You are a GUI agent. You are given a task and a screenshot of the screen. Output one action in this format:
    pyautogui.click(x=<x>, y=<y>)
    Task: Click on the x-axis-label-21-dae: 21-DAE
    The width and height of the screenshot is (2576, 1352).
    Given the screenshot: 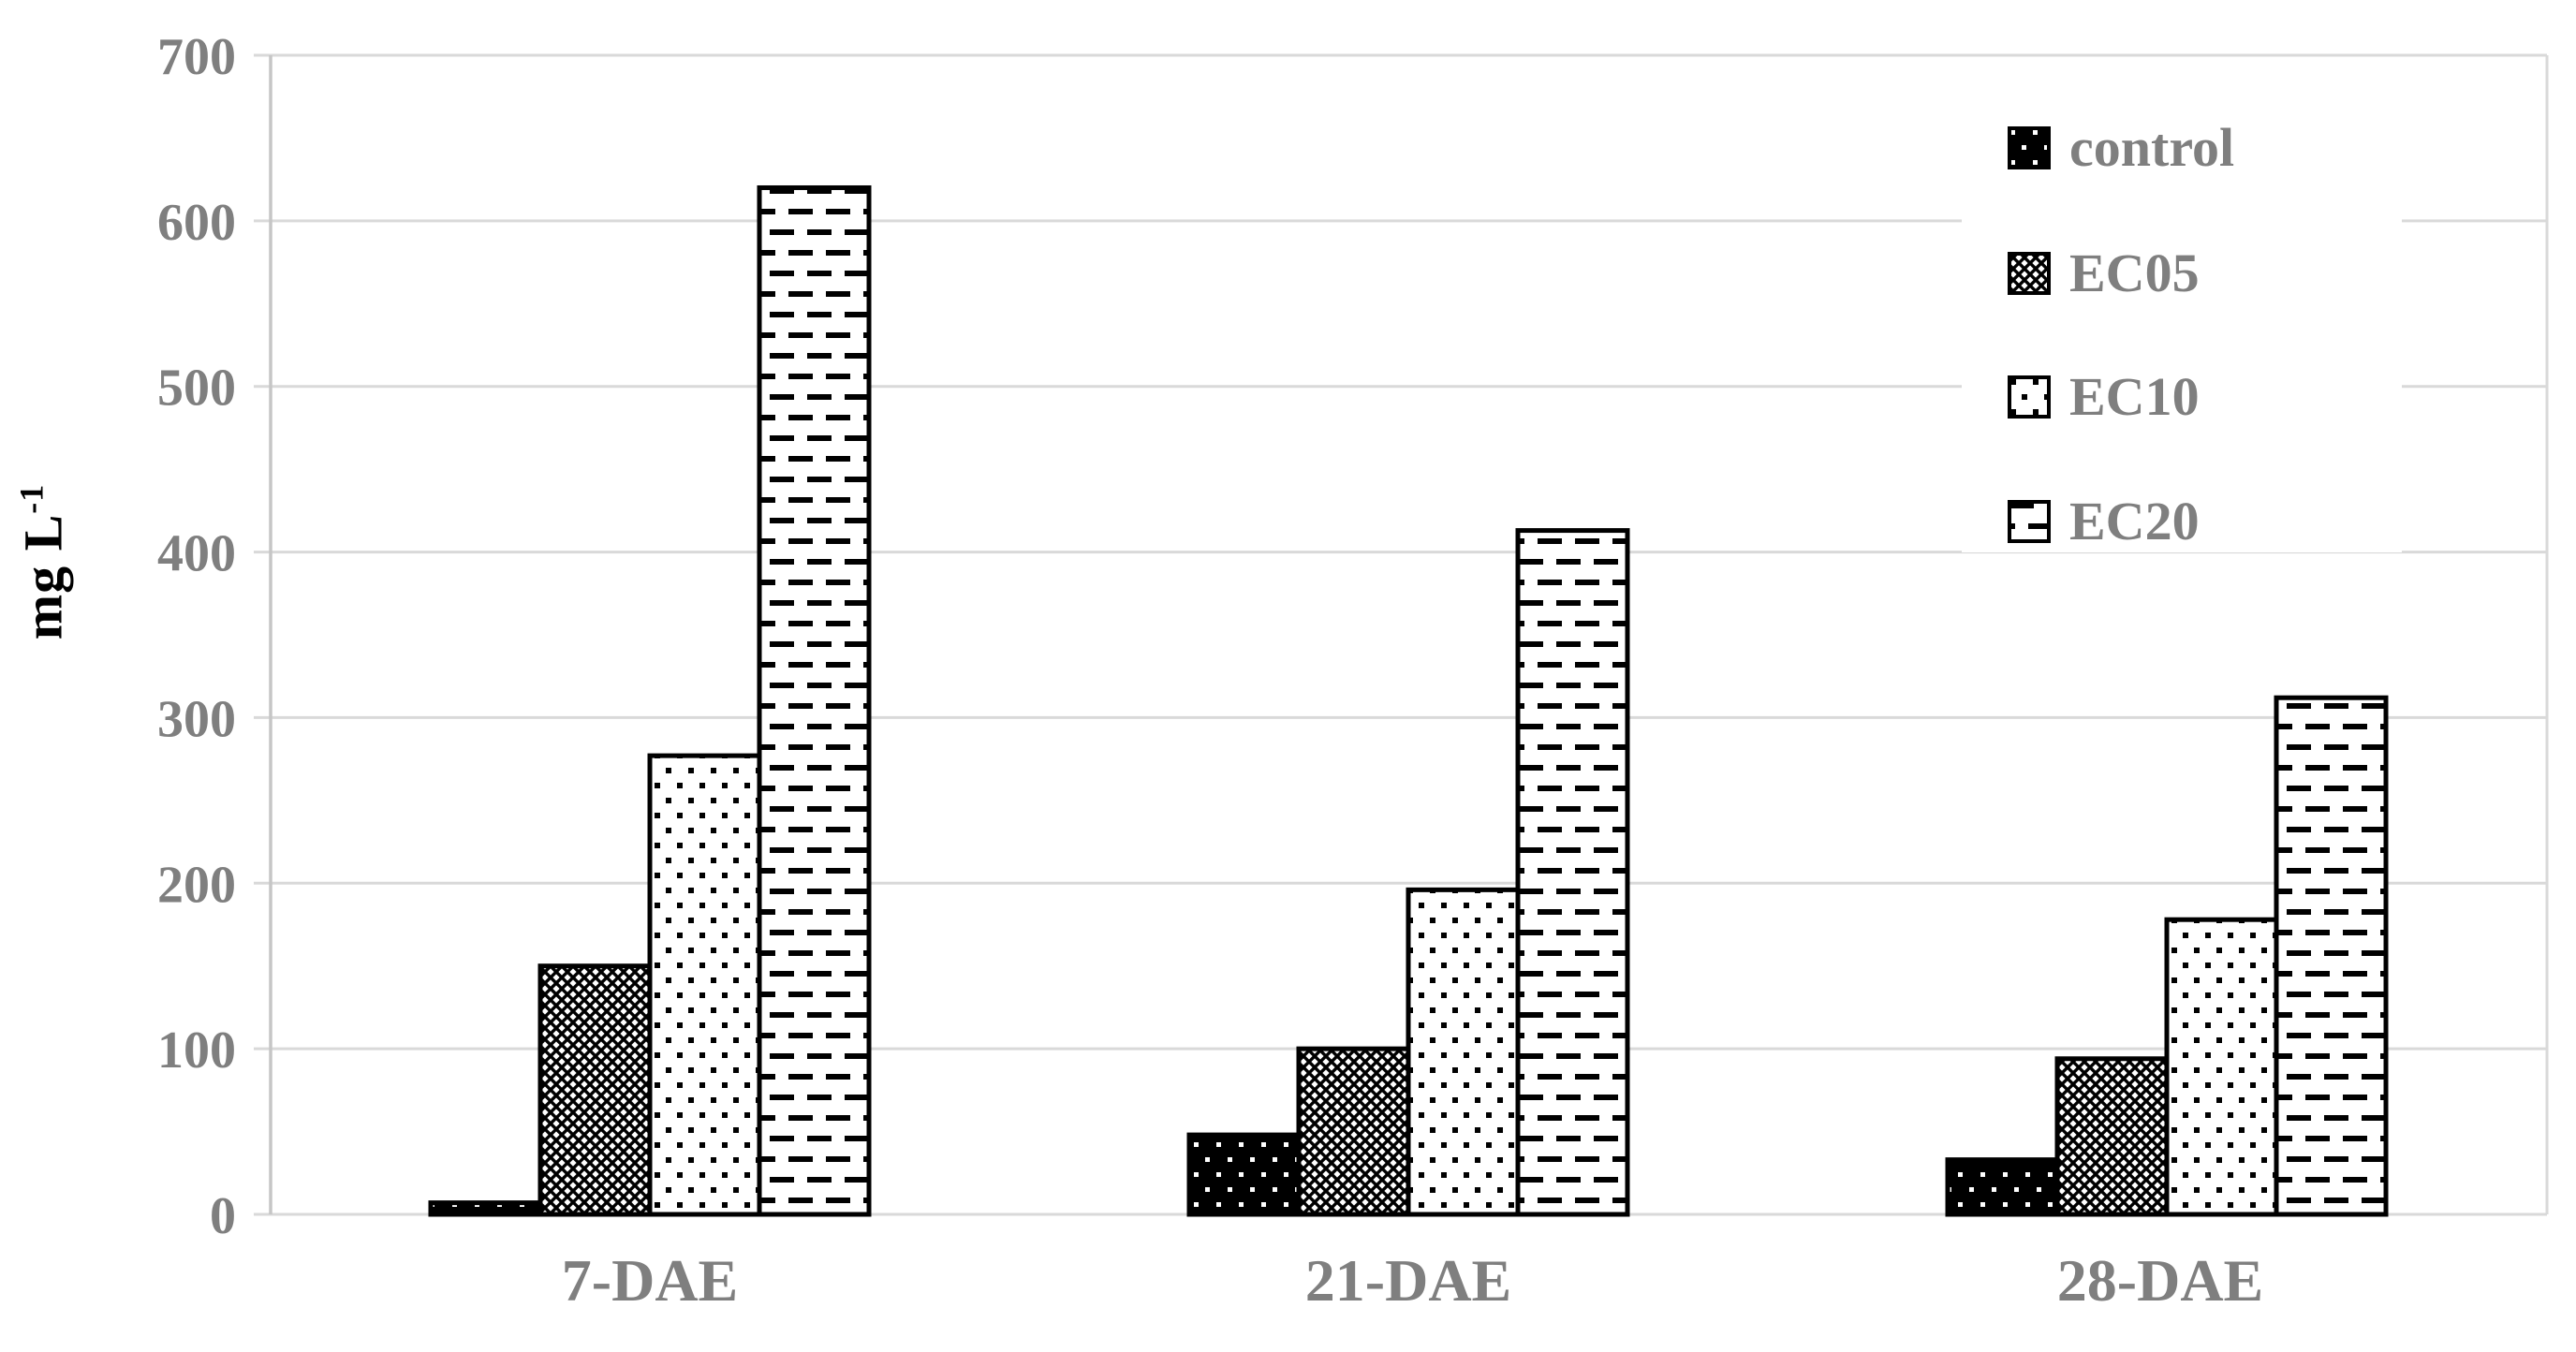 What is the action you would take?
    pyautogui.click(x=1408, y=1281)
    